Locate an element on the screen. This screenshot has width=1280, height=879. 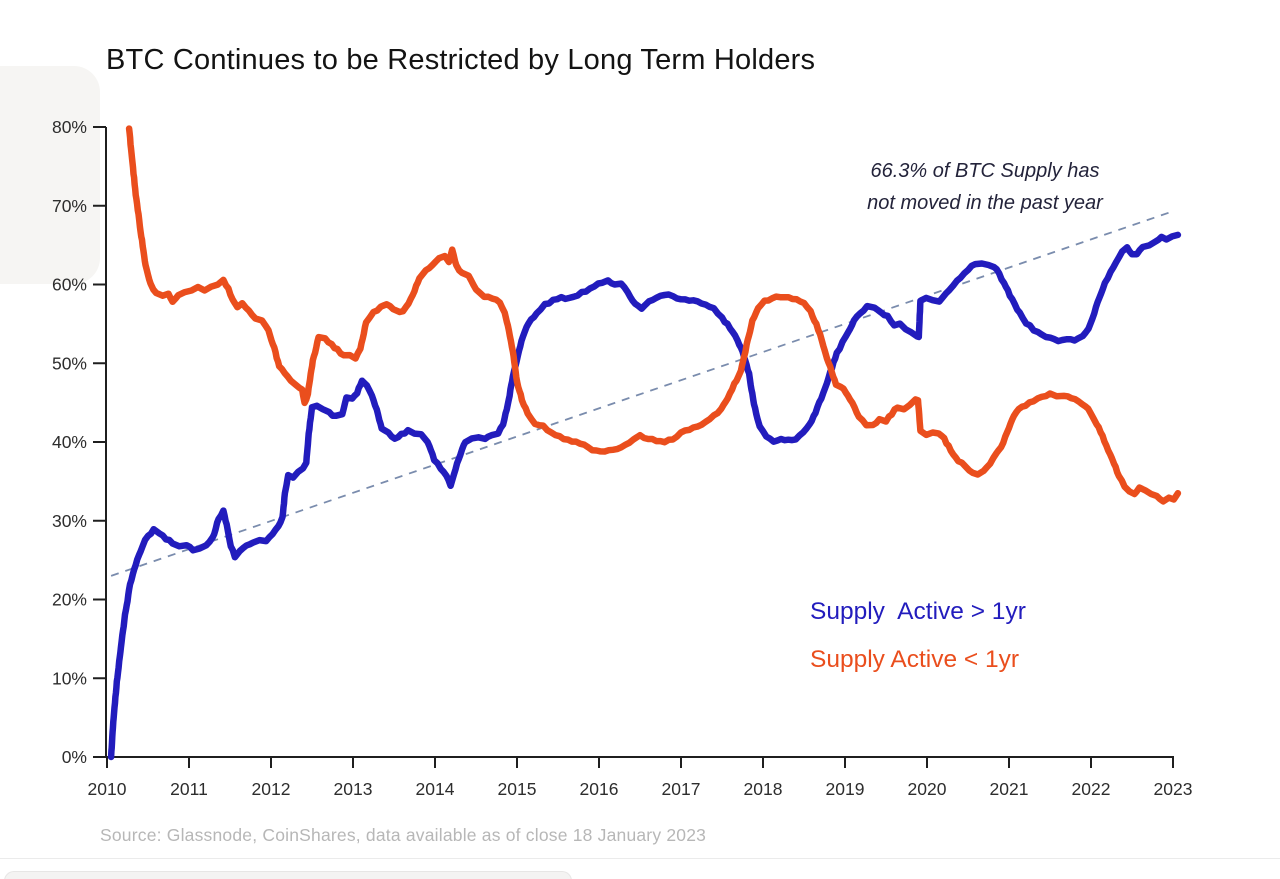
x-tick-label: 2010 is located at coordinates (107, 789).